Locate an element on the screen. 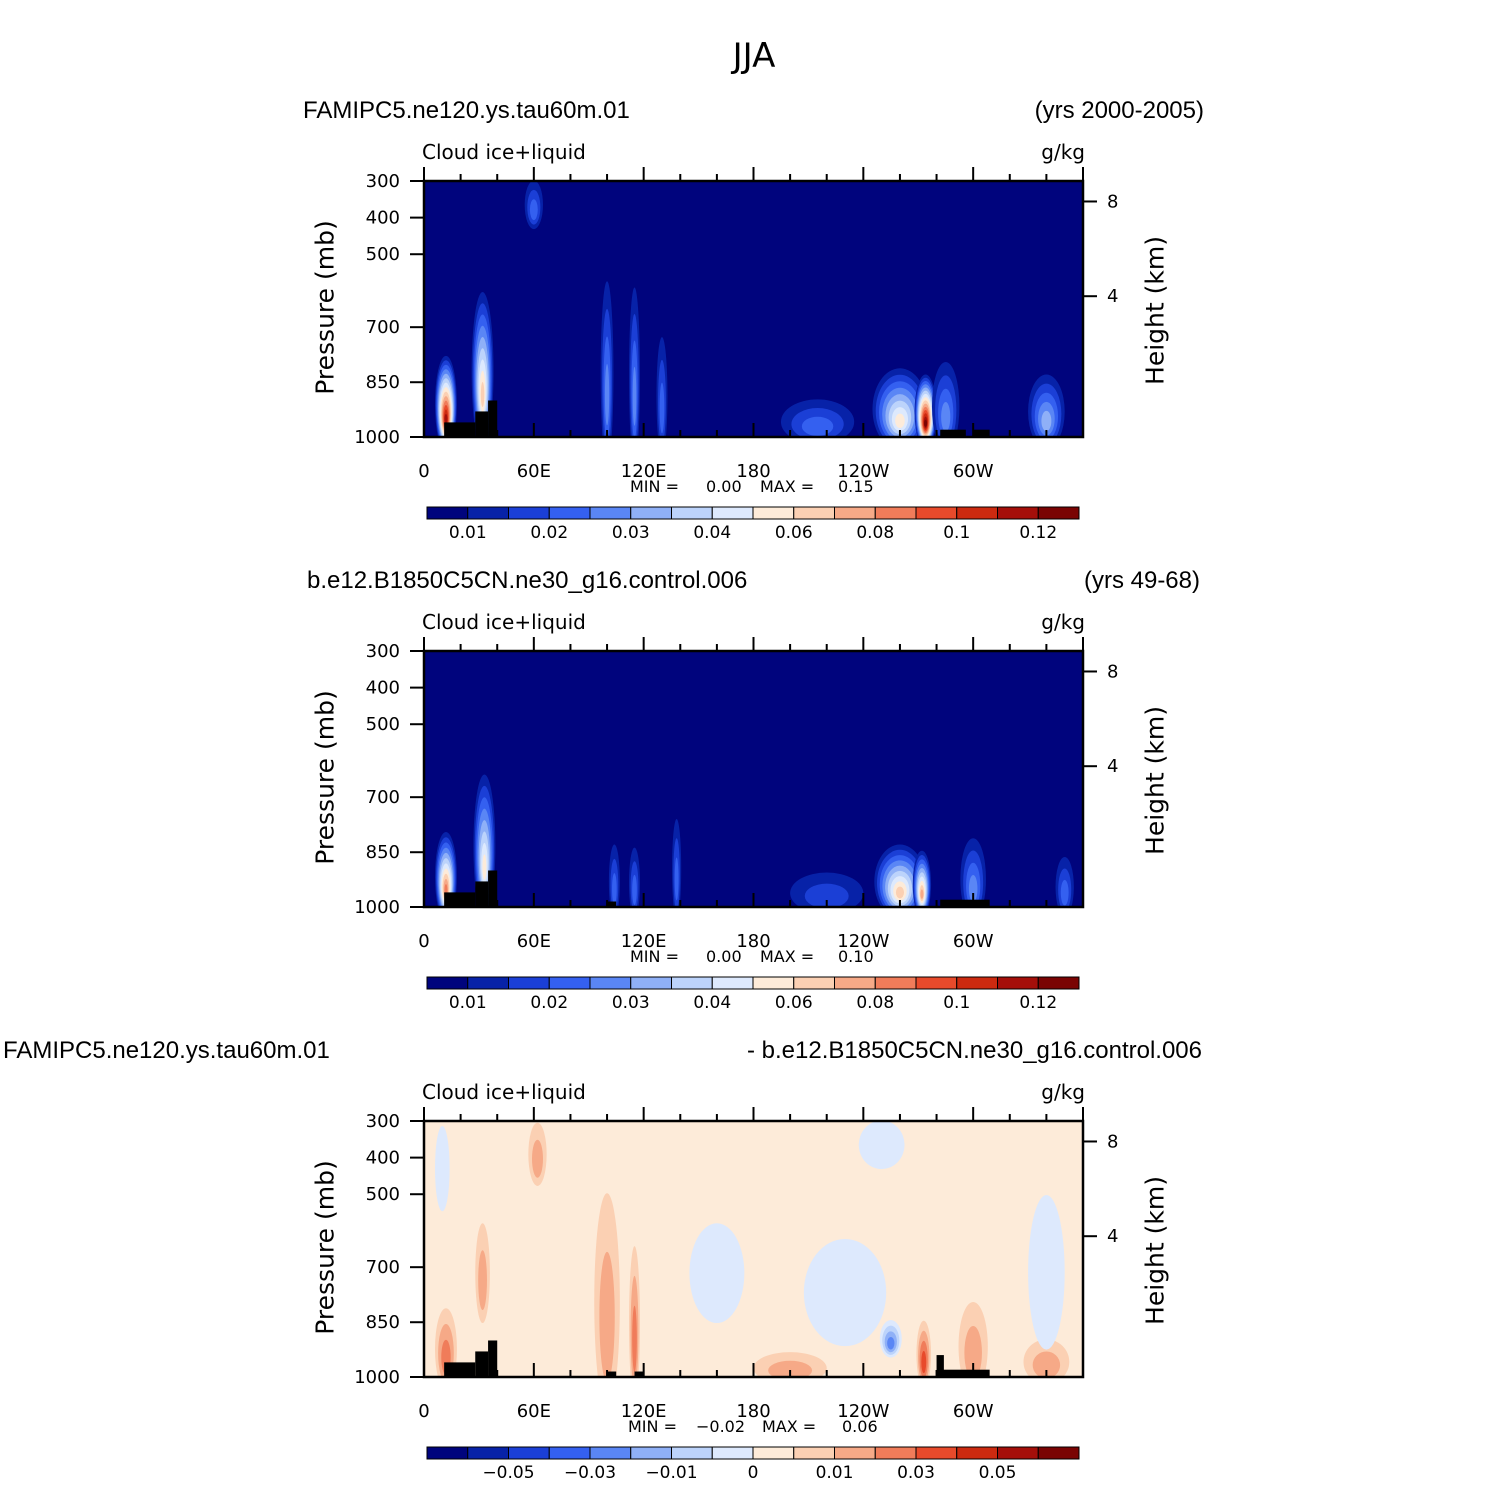 The width and height of the screenshot is (1508, 1509). colorbar-label: 0.05 is located at coordinates (998, 1473).